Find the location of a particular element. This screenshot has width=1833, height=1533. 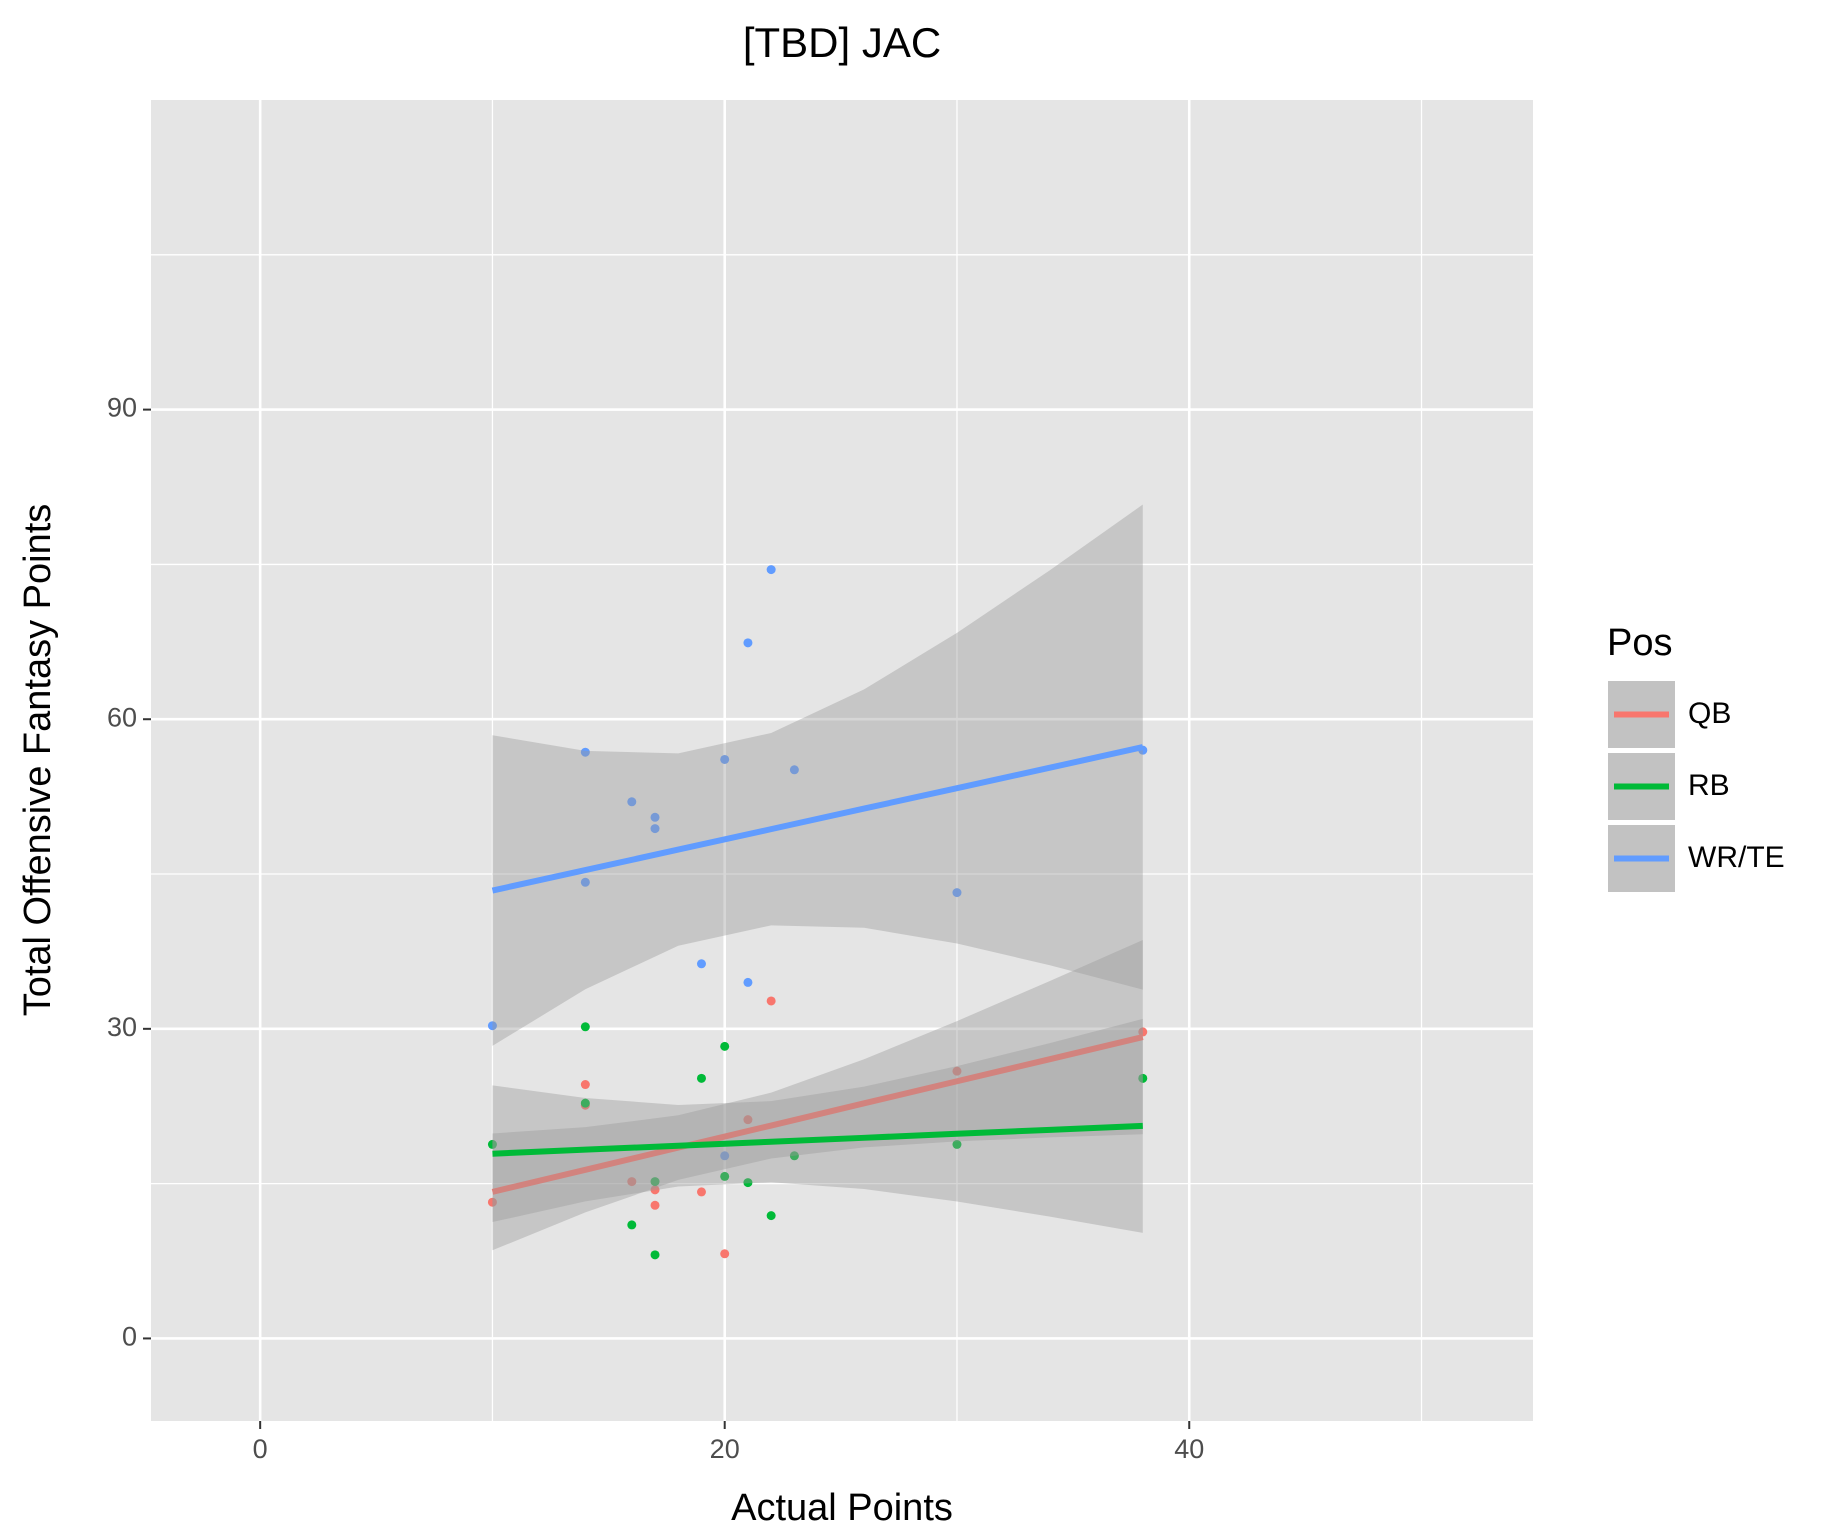

legend-label: WR/TE is located at coordinates (1736, 857).